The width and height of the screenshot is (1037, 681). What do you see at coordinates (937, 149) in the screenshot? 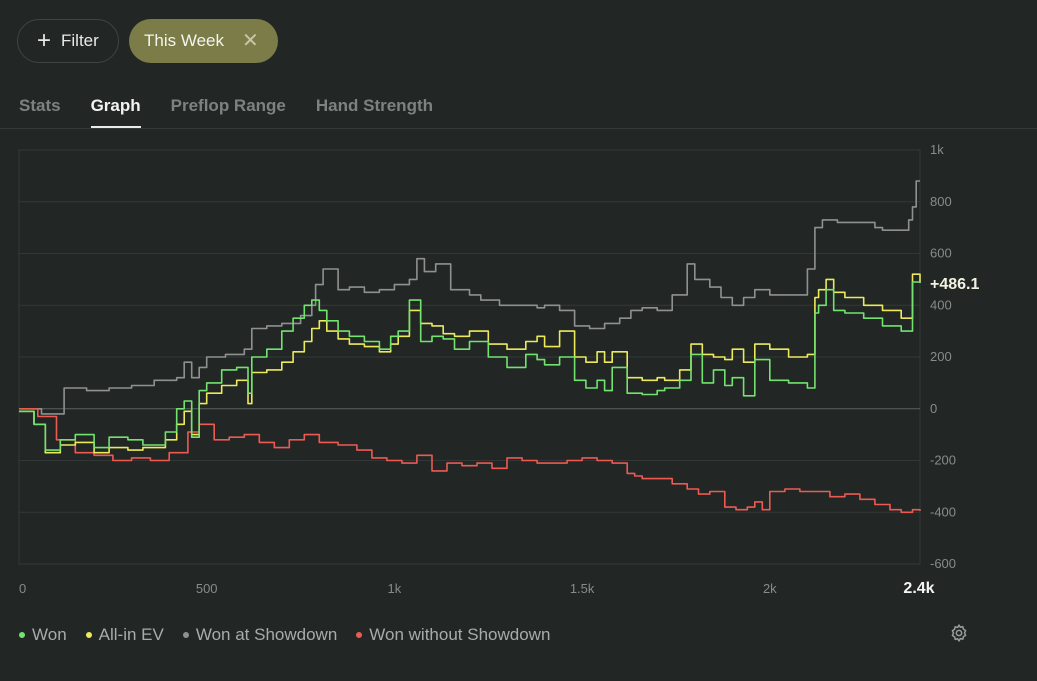
I see `y-tick-label: 1k` at bounding box center [937, 149].